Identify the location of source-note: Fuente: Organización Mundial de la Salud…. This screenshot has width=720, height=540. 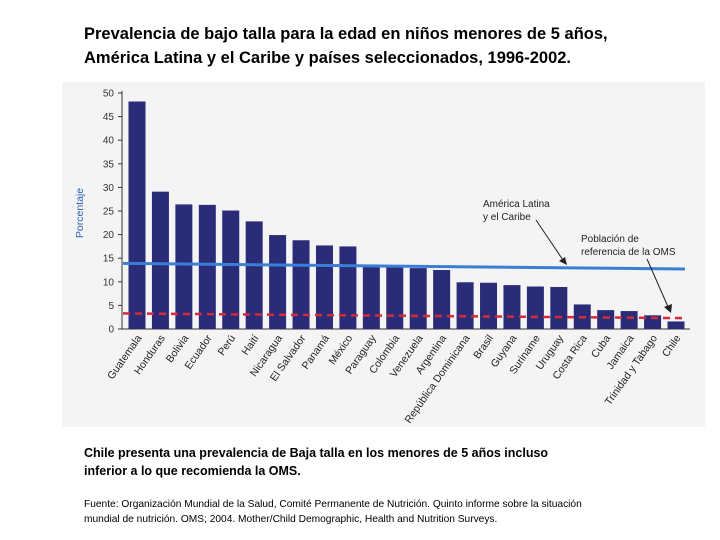
(384, 512).